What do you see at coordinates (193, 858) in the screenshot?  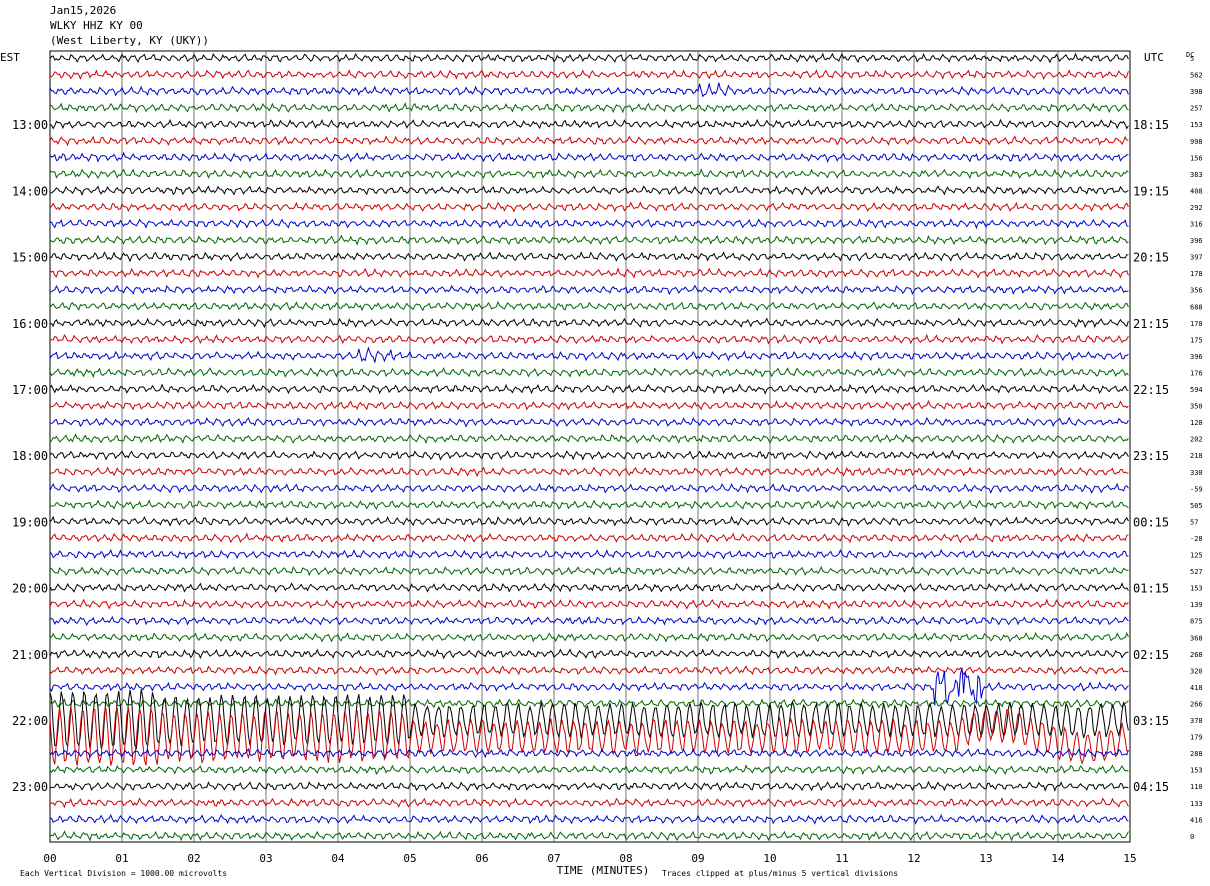 I see `x-tick-label: 02` at bounding box center [193, 858].